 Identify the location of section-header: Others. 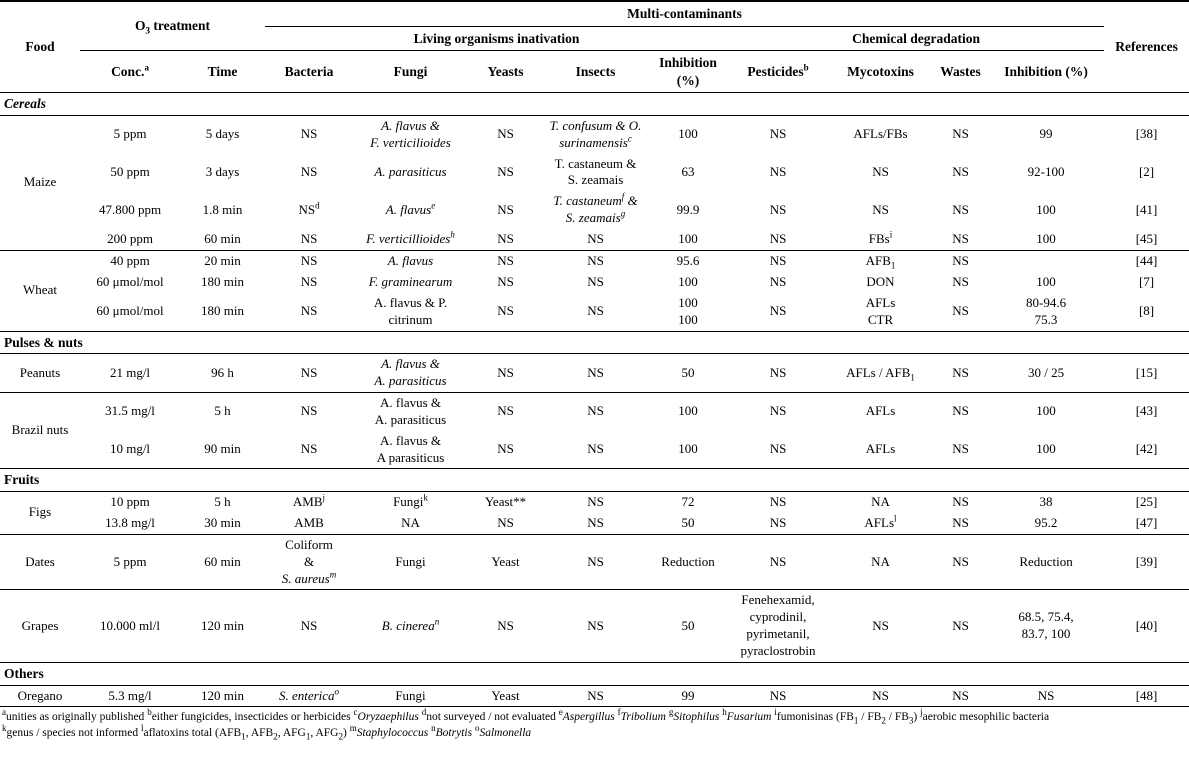
(594, 673).